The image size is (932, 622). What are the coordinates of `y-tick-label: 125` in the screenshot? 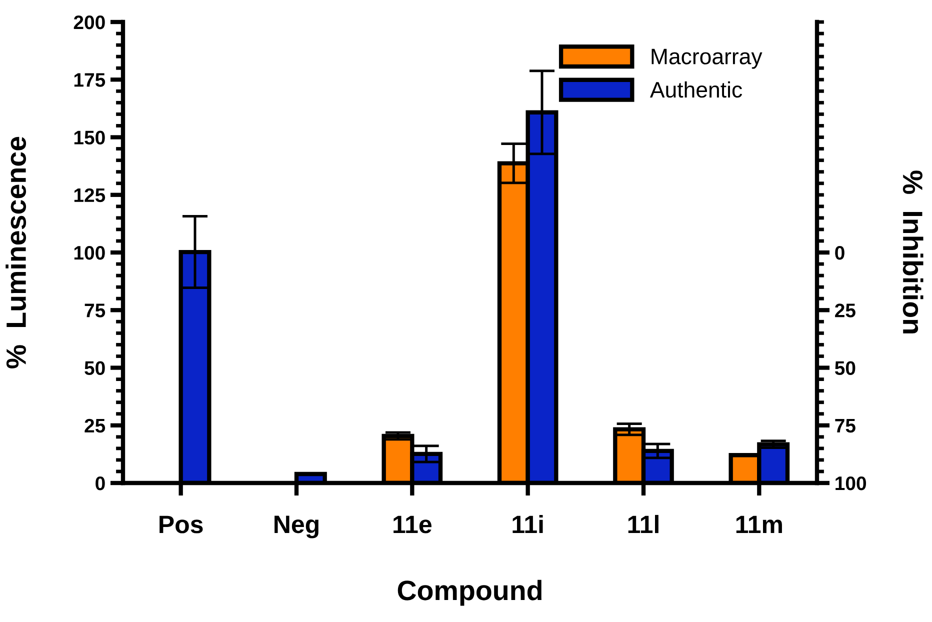 It's located at (90, 195).